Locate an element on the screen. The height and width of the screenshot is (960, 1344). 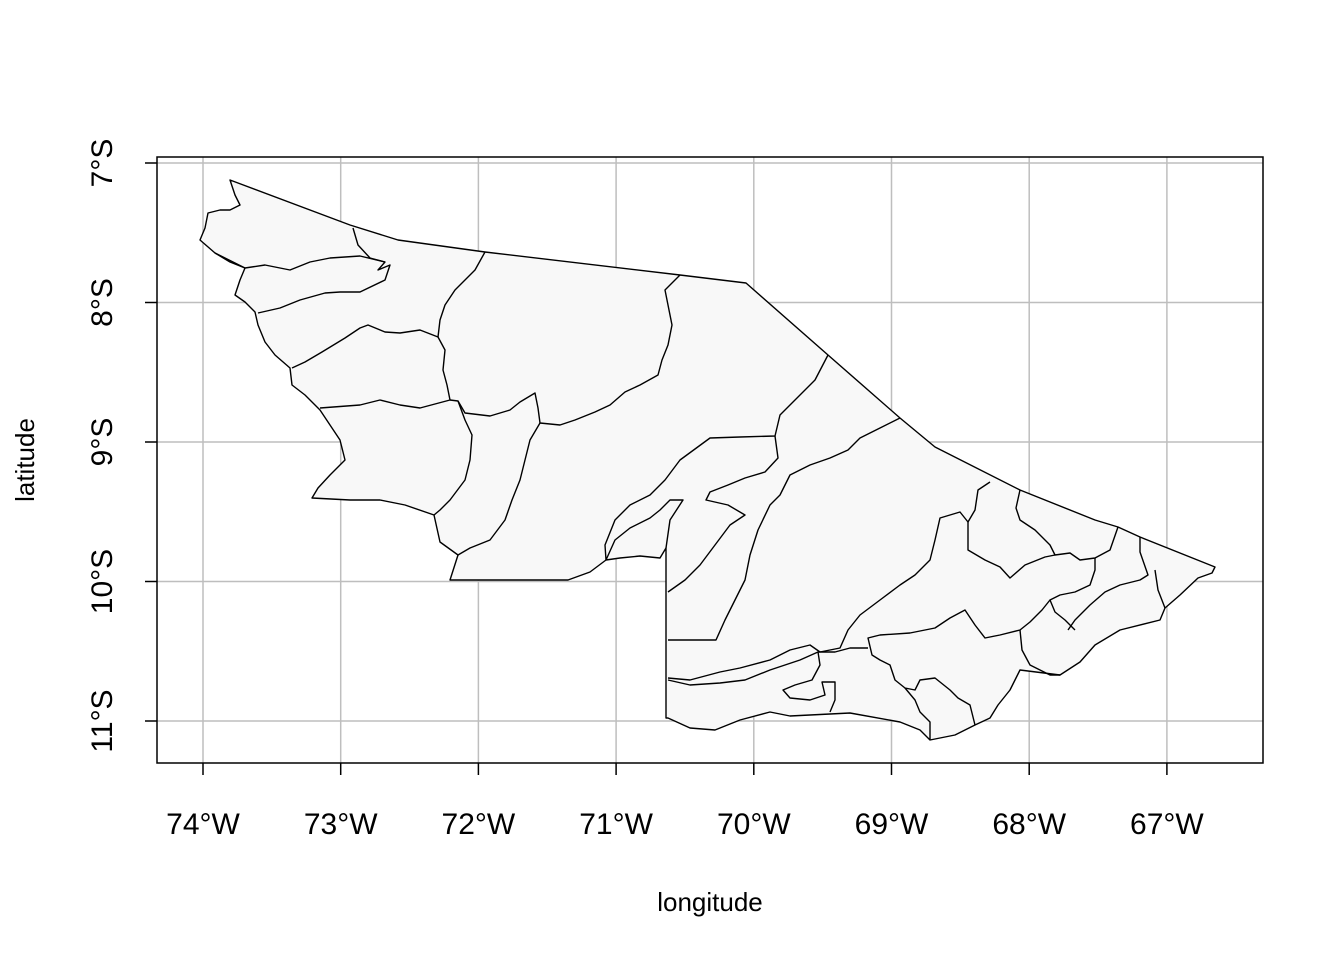
y-tick-label: 8°S is located at coordinates (102, 302).